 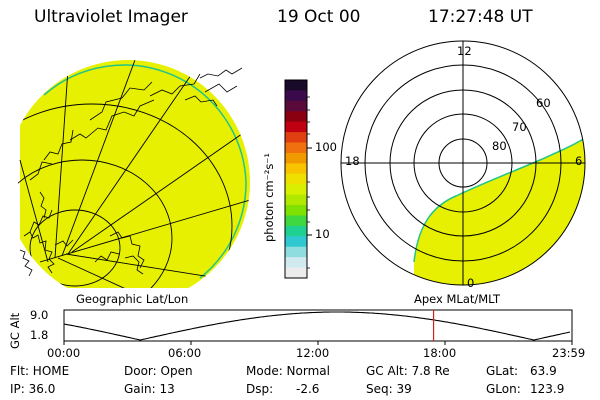 I want to click on glat-value: 63.9, so click(x=543, y=371).